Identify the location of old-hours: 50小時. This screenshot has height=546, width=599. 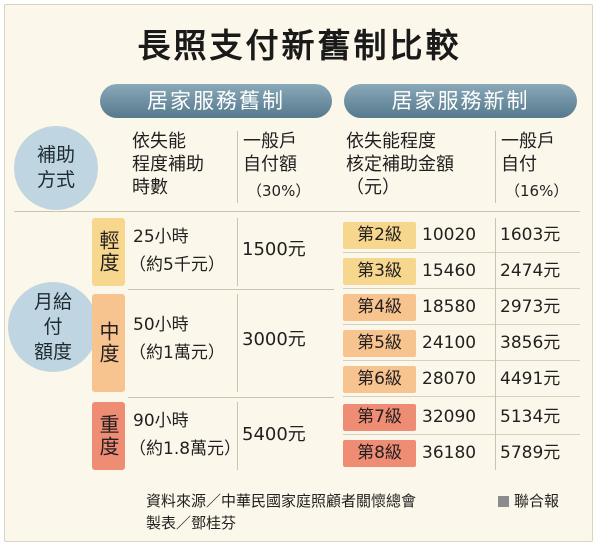
(161, 325).